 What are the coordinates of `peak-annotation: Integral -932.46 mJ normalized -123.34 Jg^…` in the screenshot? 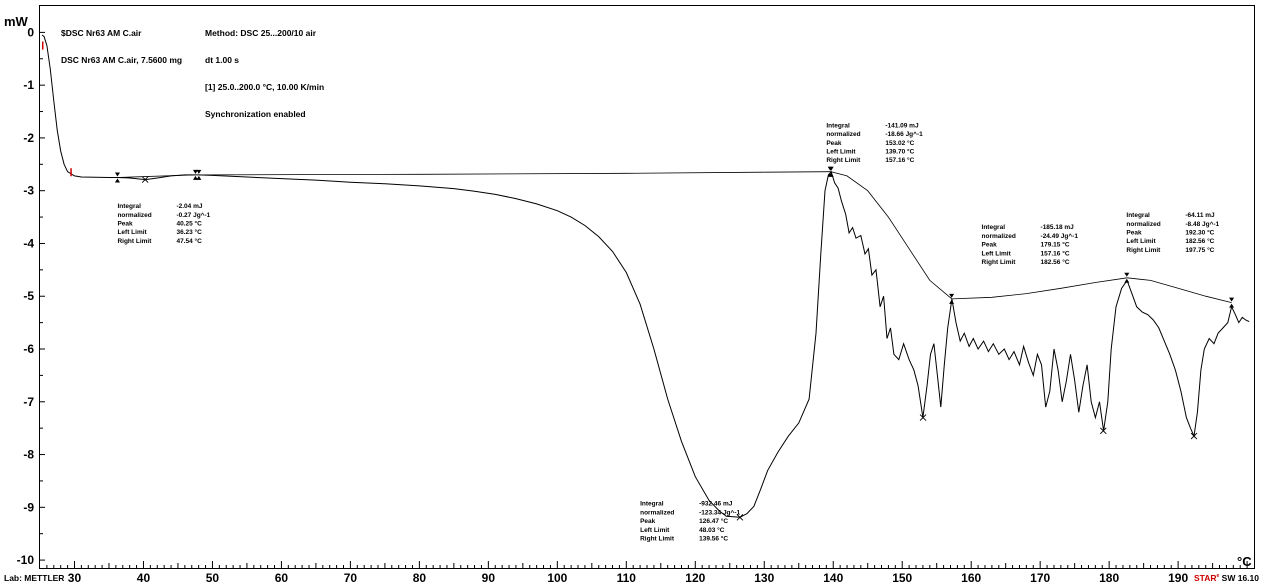 It's located at (690, 522).